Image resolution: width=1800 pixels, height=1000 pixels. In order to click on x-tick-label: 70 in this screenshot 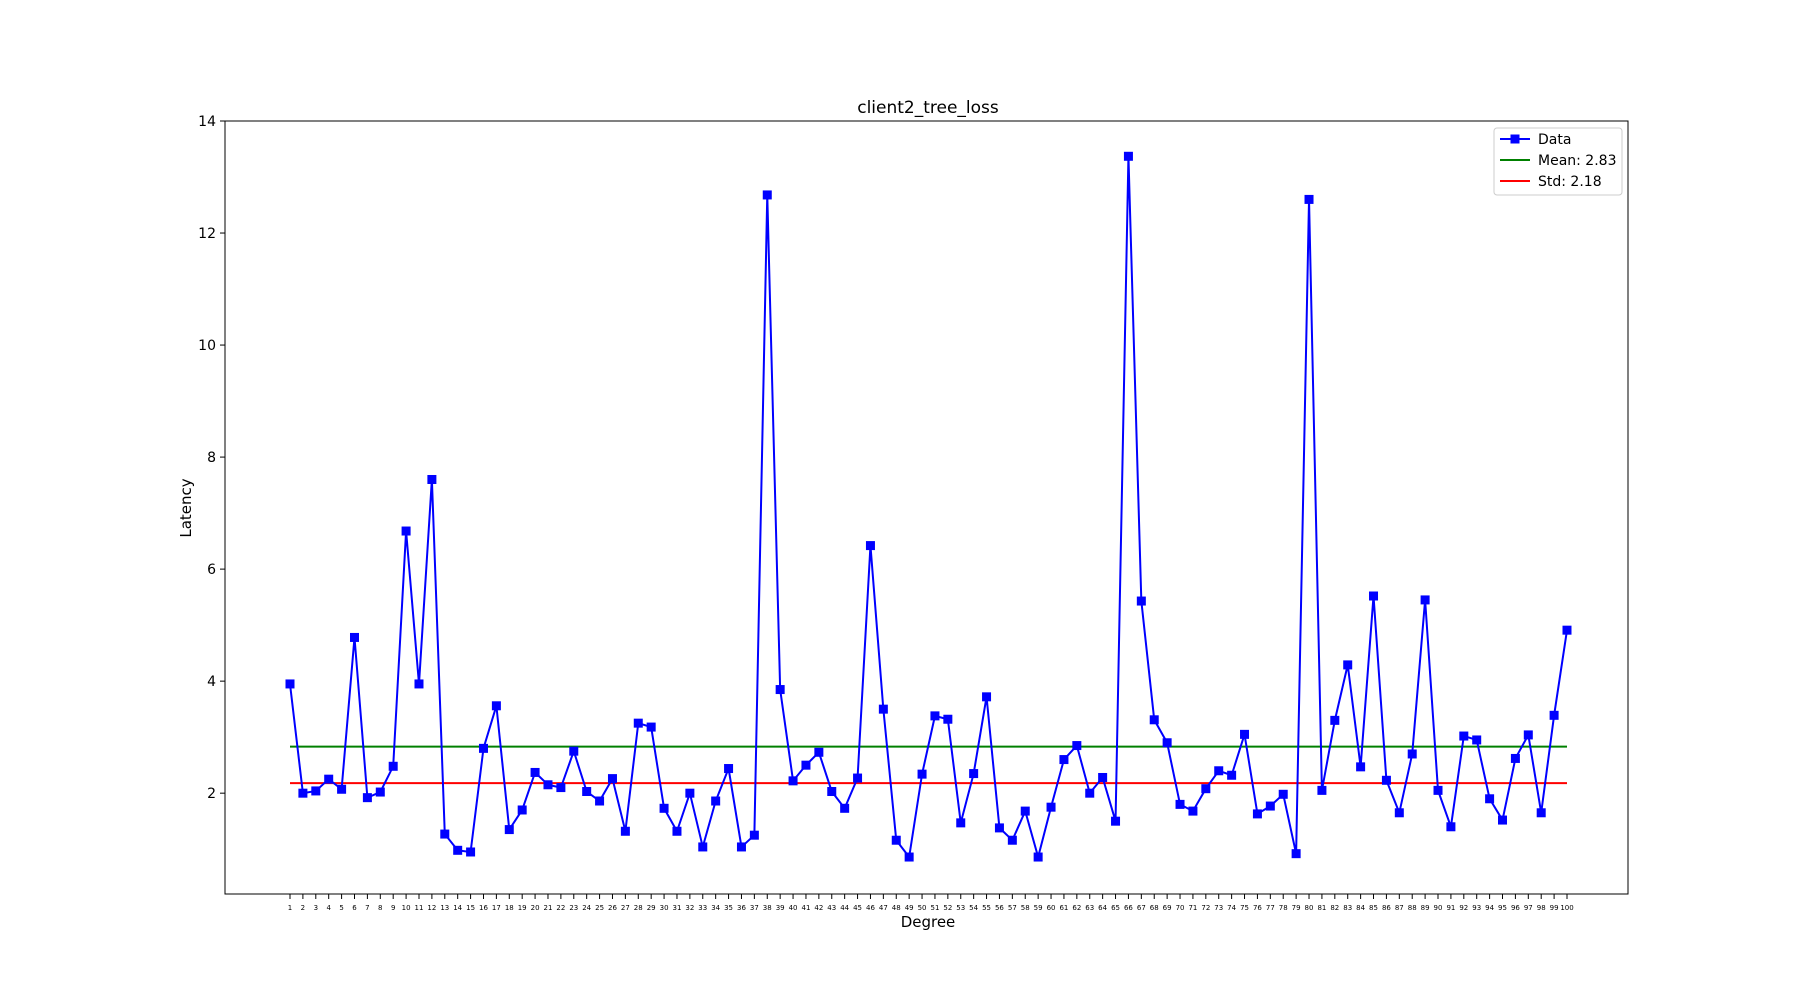, I will do `click(1180, 908)`.